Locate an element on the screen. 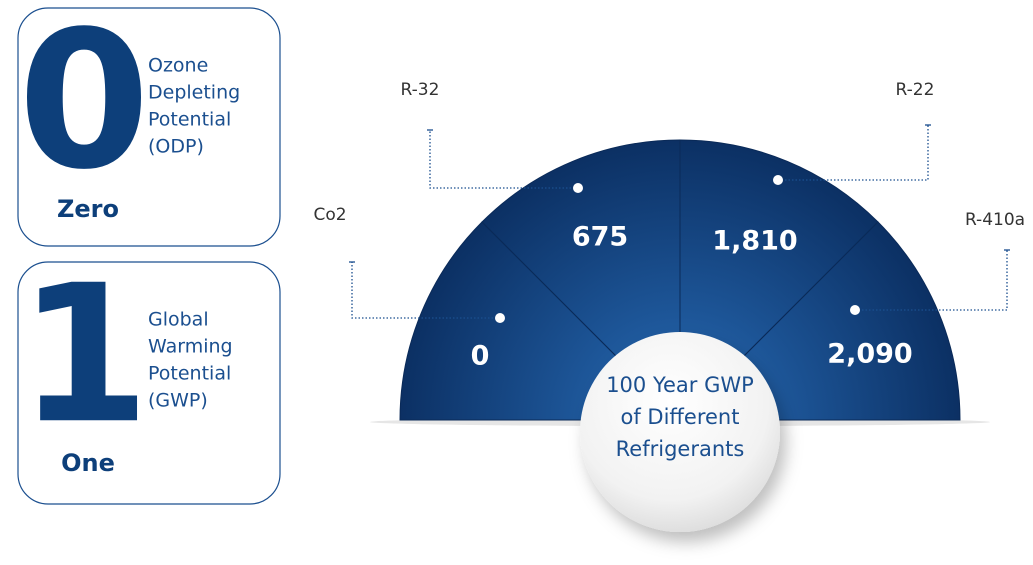 Image resolution: width=1033 pixels, height=565 pixels. segment-name: R-410a is located at coordinates (995, 220).